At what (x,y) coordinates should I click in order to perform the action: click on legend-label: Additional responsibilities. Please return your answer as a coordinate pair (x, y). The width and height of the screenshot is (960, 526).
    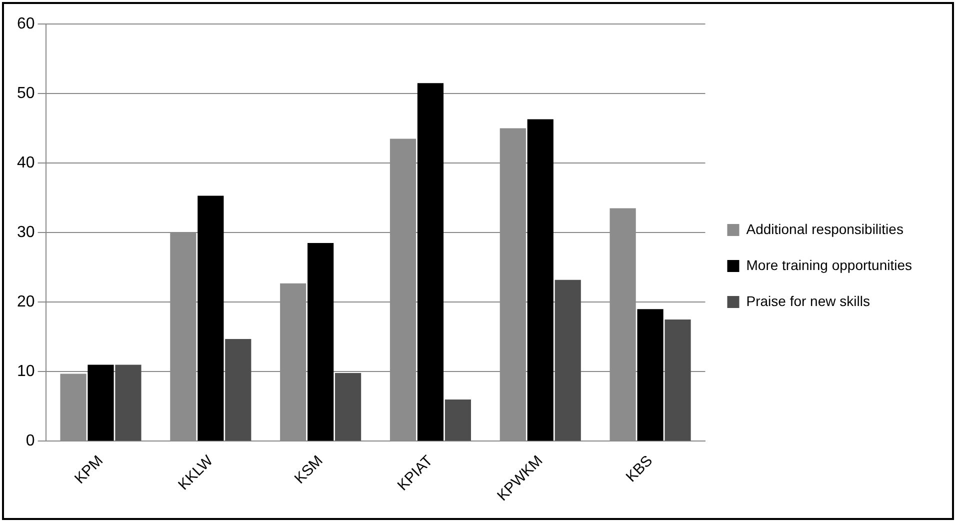
    Looking at the image, I should click on (825, 228).